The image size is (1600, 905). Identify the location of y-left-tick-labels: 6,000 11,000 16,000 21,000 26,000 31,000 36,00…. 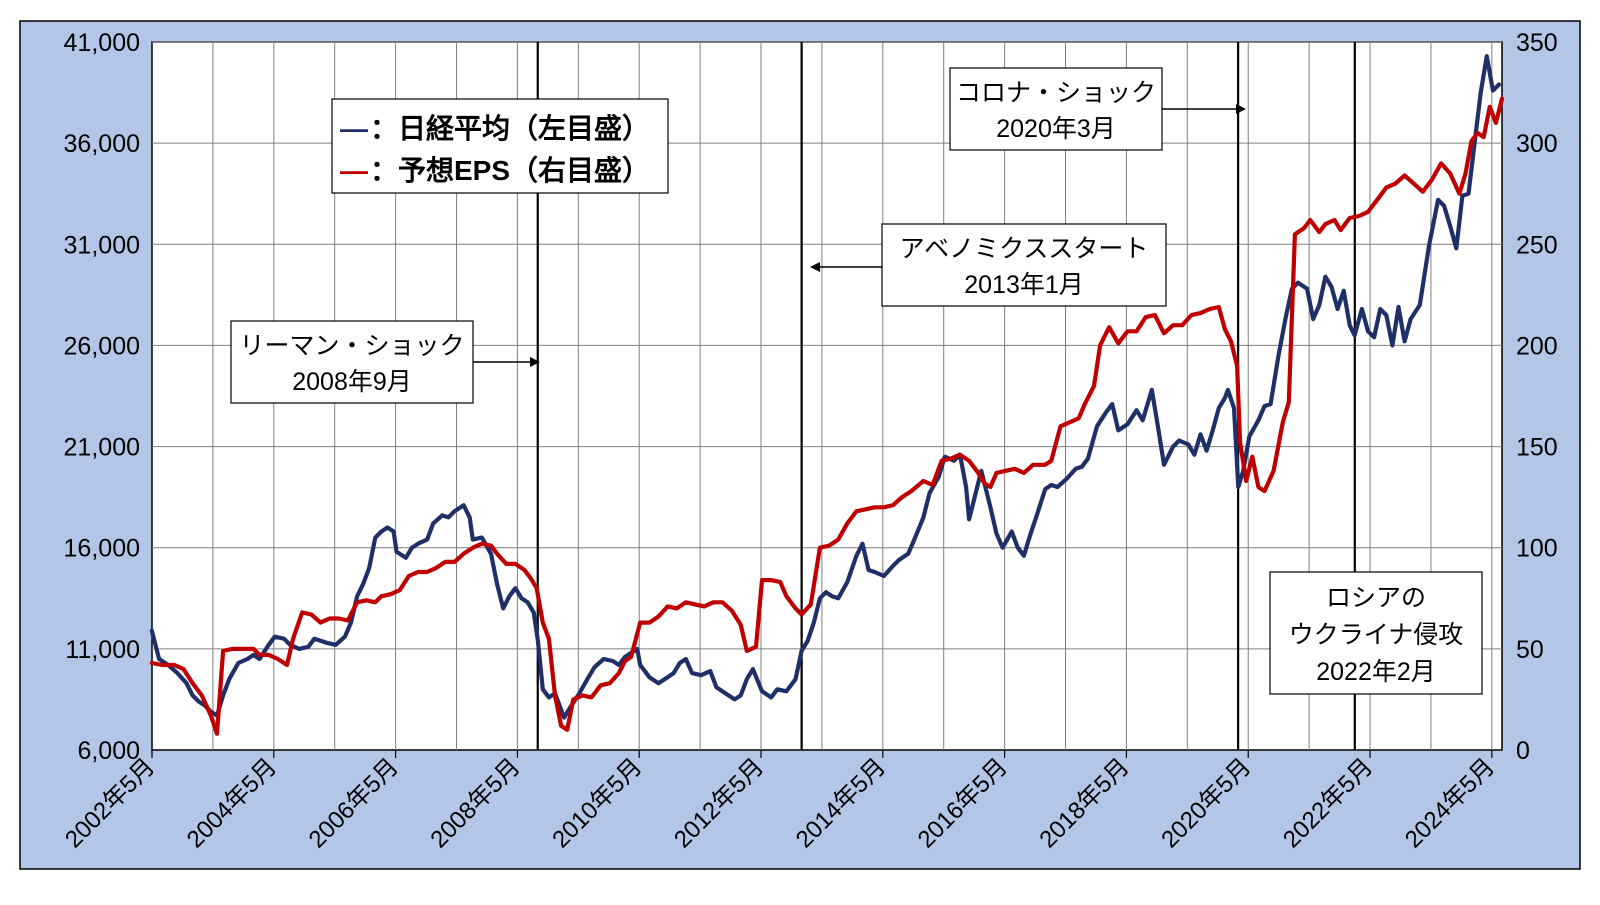
(102, 397).